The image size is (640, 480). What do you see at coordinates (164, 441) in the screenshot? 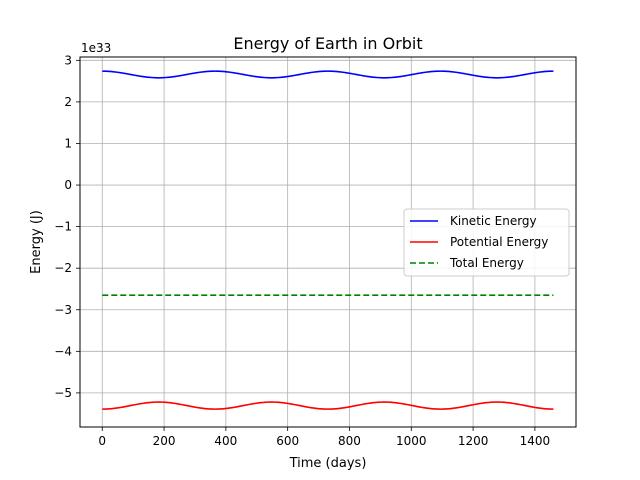
I see `x-tick-label: 200` at bounding box center [164, 441].